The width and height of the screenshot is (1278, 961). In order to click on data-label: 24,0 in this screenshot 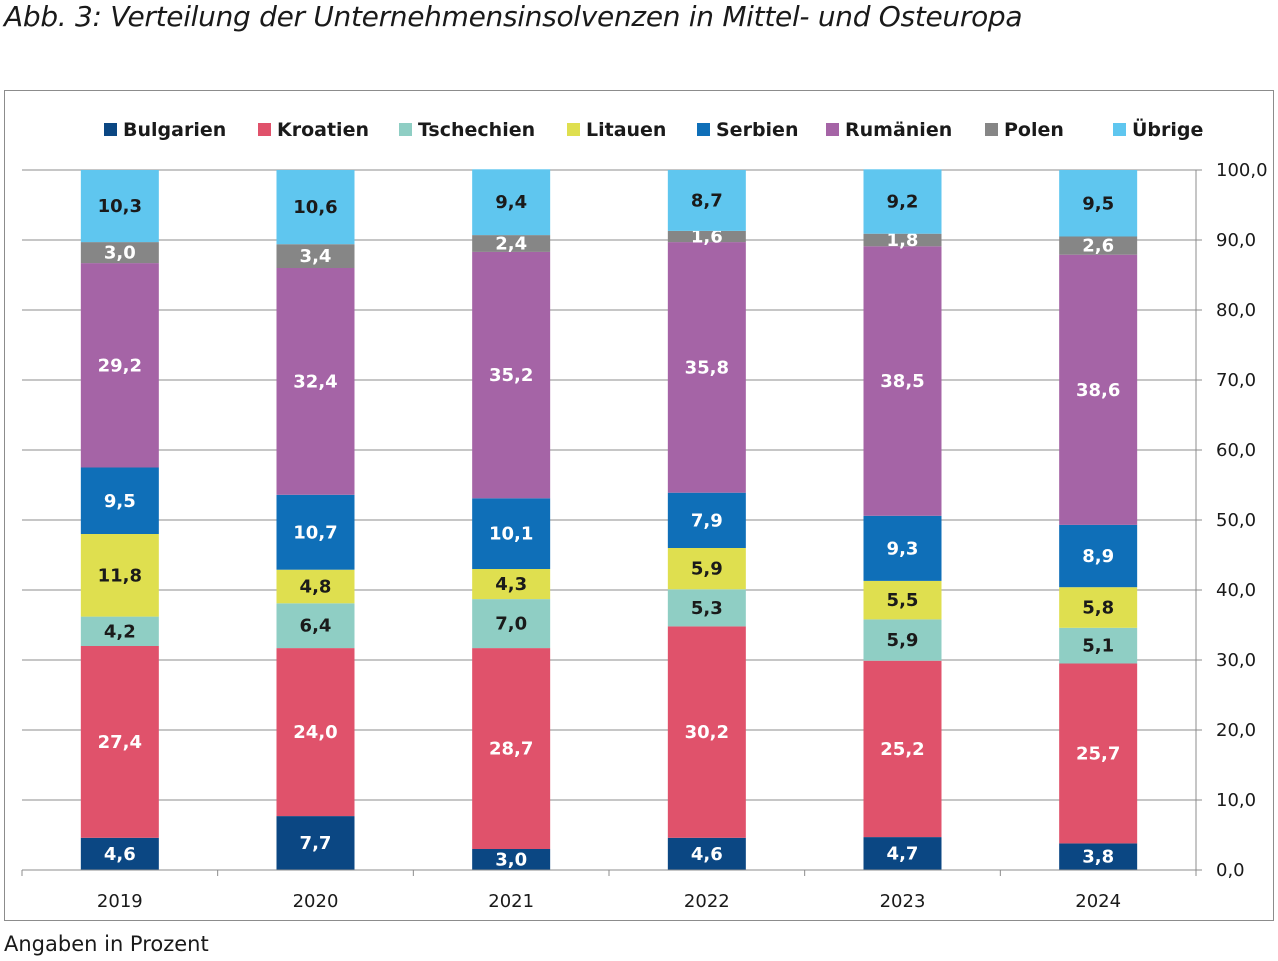, I will do `click(315, 732)`.